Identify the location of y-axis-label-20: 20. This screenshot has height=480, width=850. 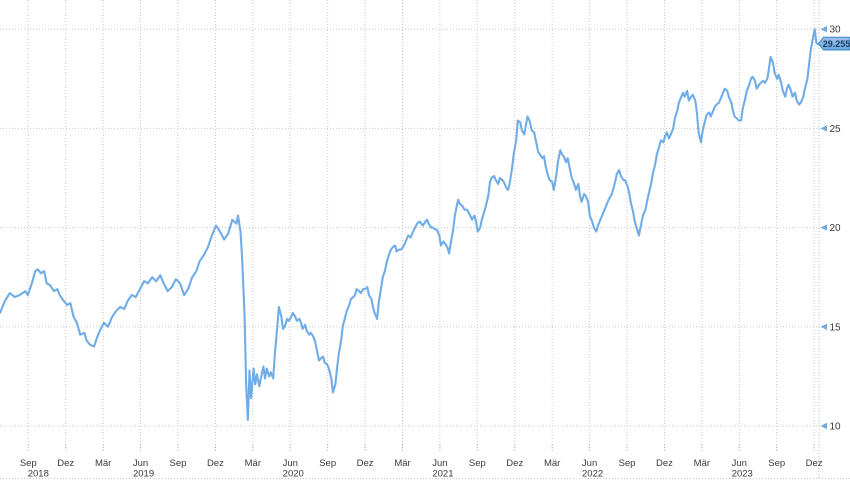
(836, 228).